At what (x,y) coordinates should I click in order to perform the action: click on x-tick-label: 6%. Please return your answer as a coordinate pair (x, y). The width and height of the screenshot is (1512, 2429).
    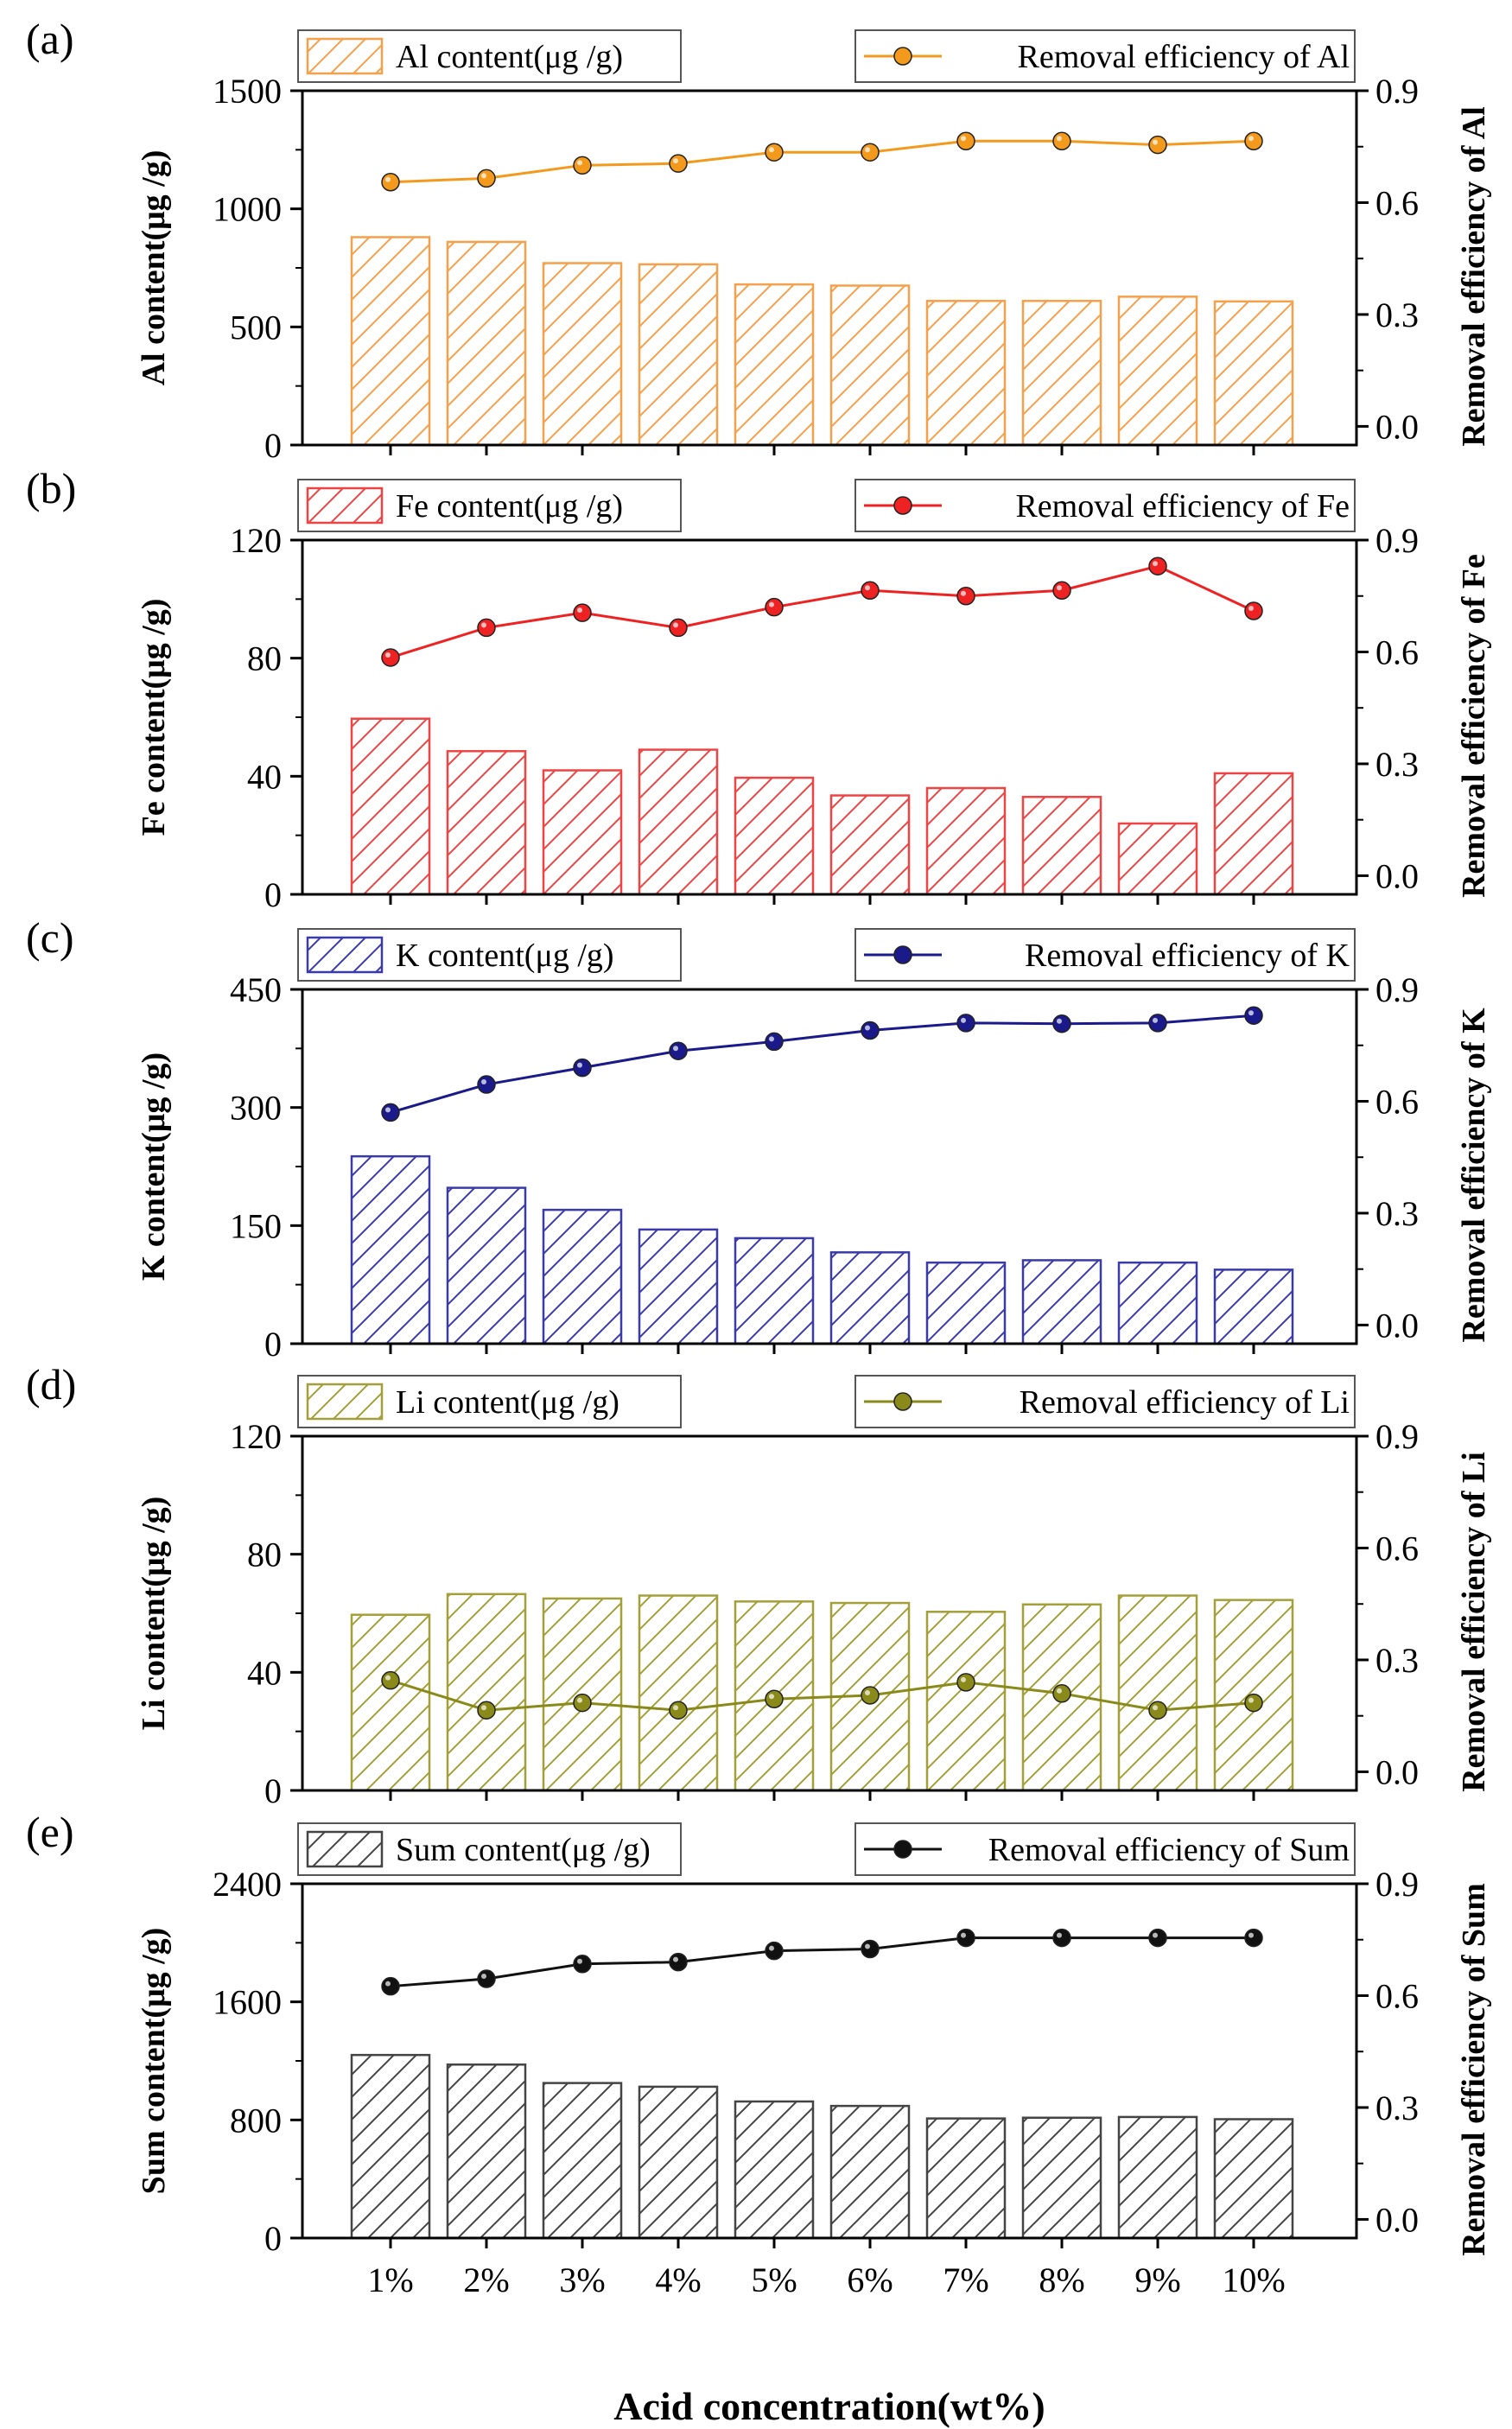
    Looking at the image, I should click on (870, 2279).